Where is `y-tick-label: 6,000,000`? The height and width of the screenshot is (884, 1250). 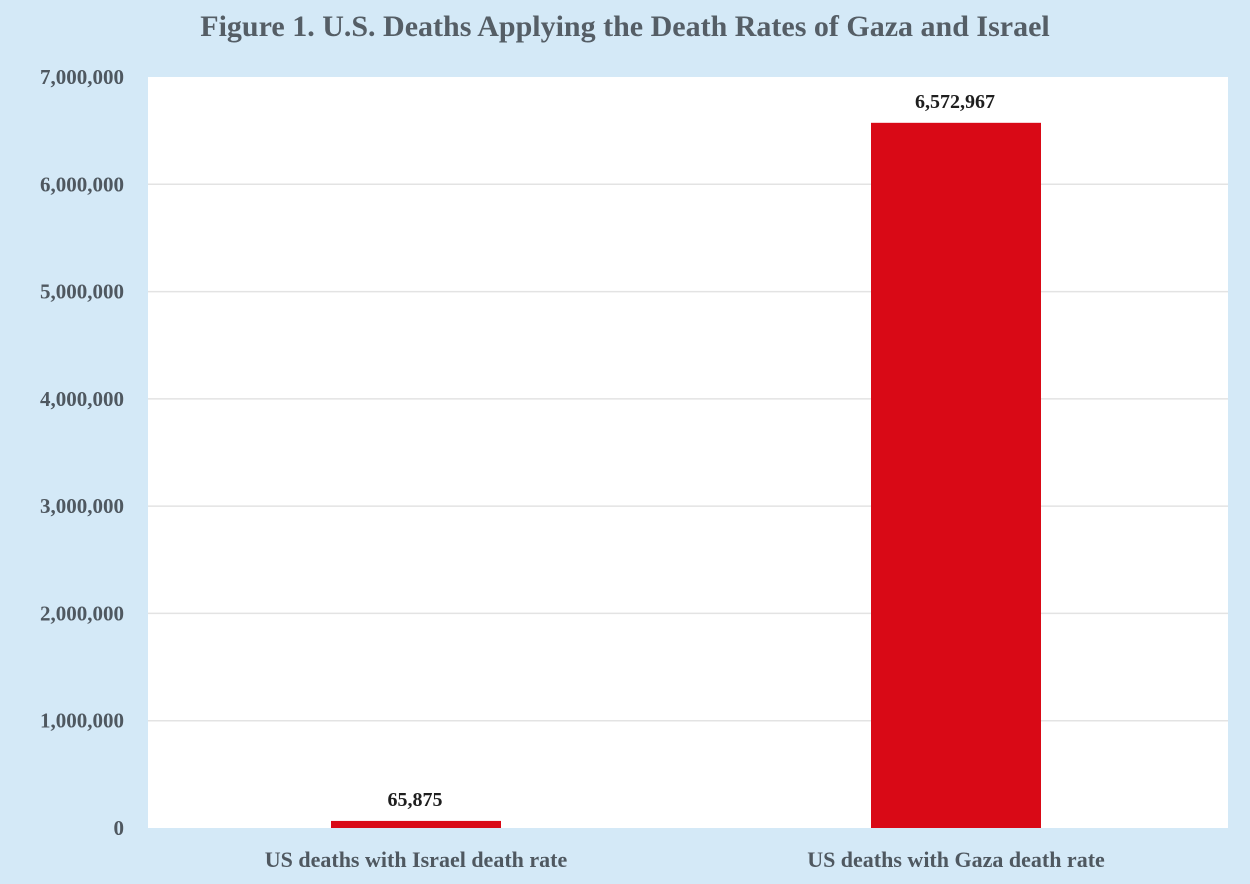
y-tick-label: 6,000,000 is located at coordinates (82, 184).